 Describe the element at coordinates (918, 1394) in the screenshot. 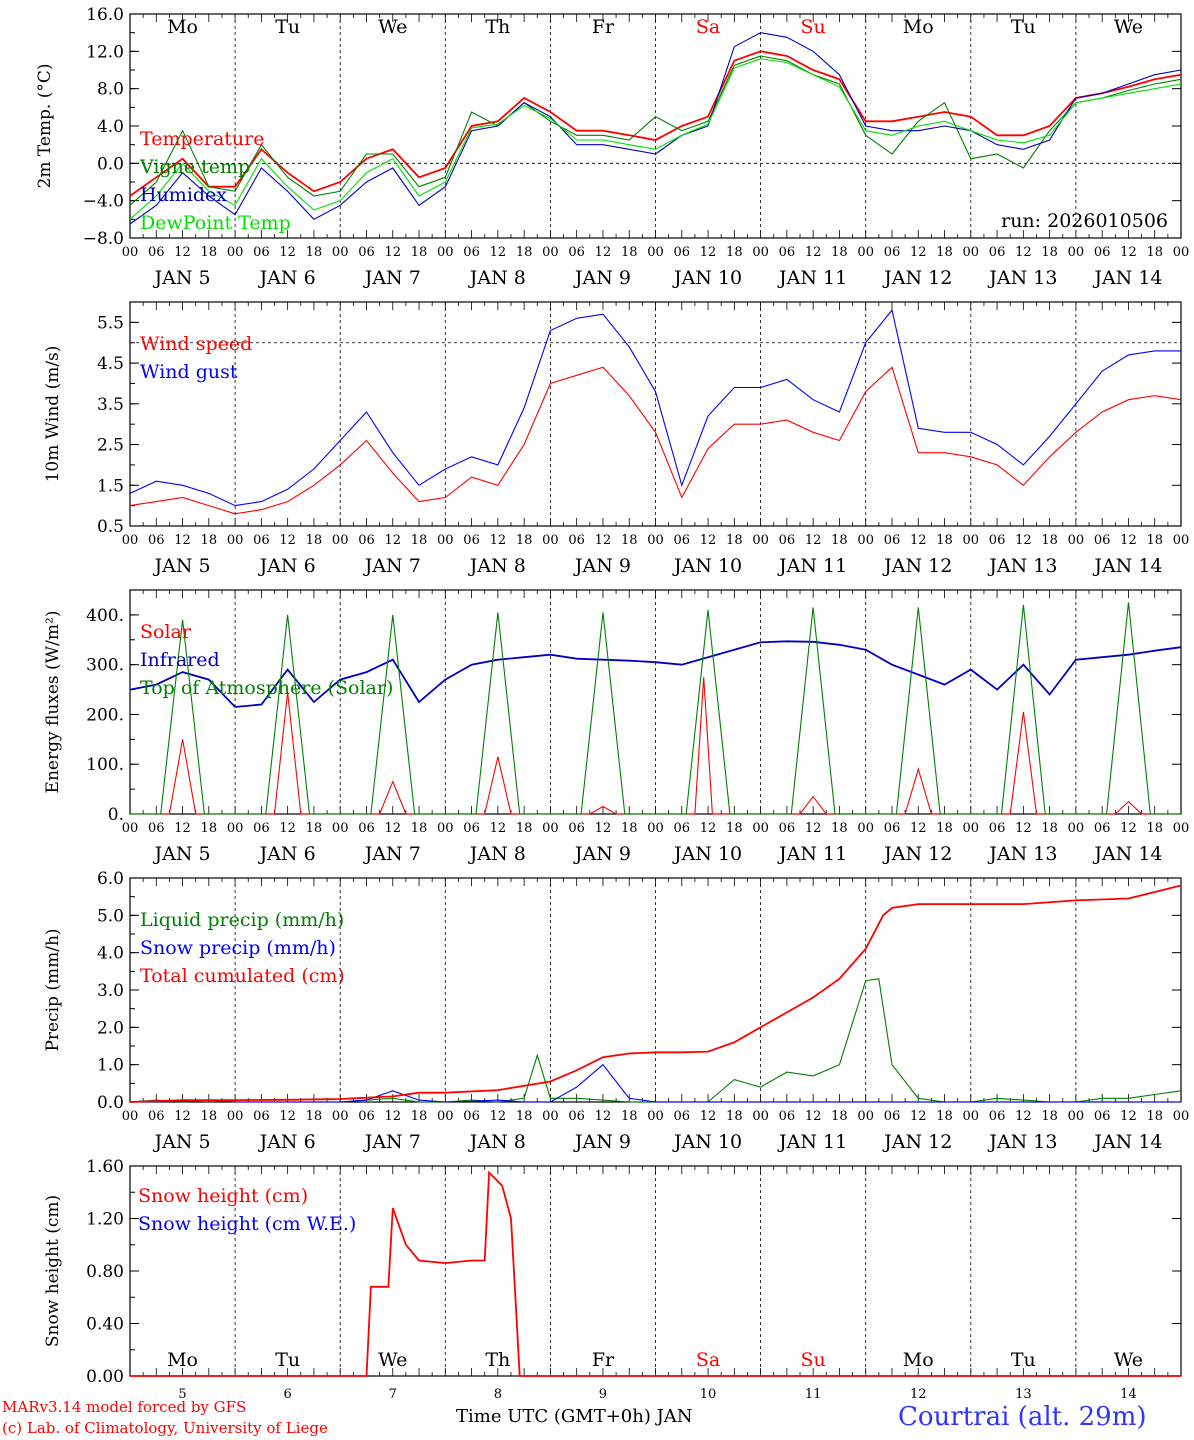

I see `bottom-day-number: 12` at that location.